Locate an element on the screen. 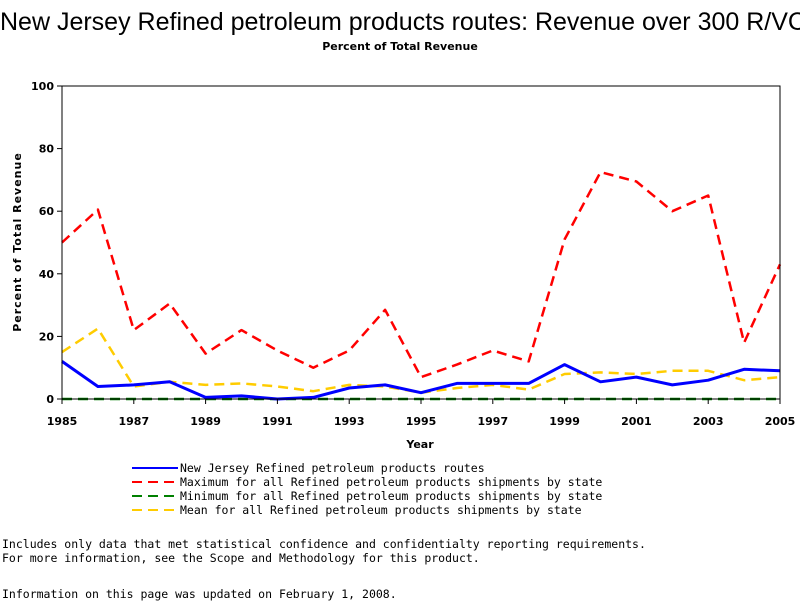  x-tick-label: 1985 is located at coordinates (62, 421).